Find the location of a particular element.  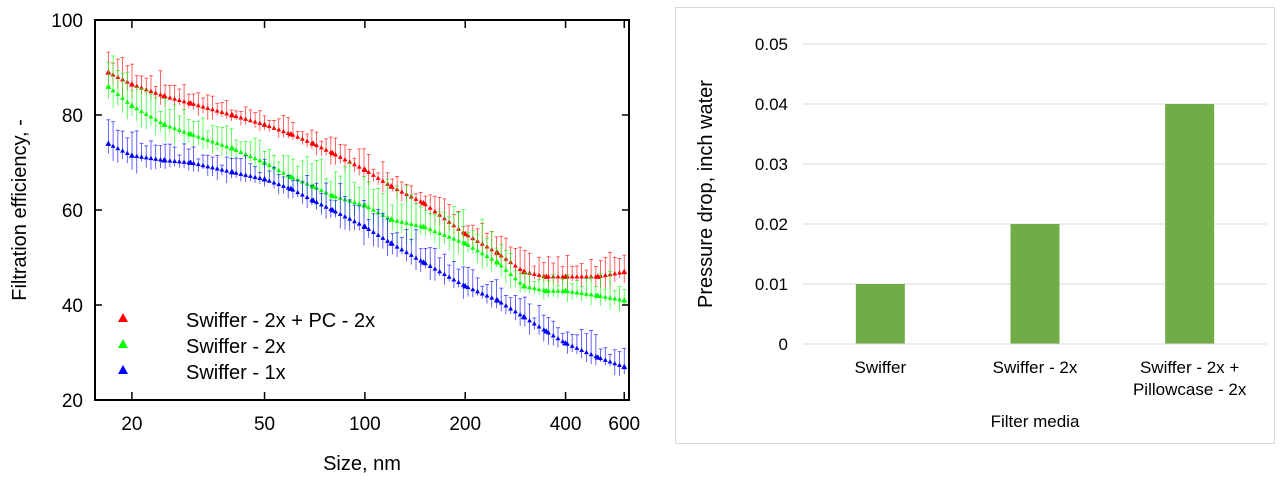

x-tick-label: 50 is located at coordinates (264, 424).